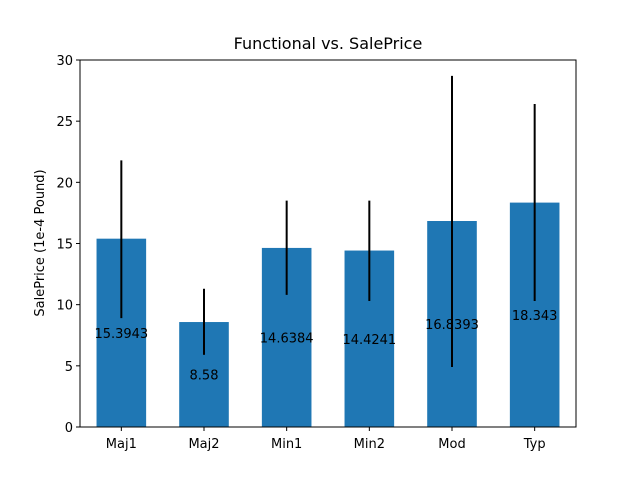 The image size is (640, 484). What do you see at coordinates (64, 306) in the screenshot?
I see `y-tick-label: 10` at bounding box center [64, 306].